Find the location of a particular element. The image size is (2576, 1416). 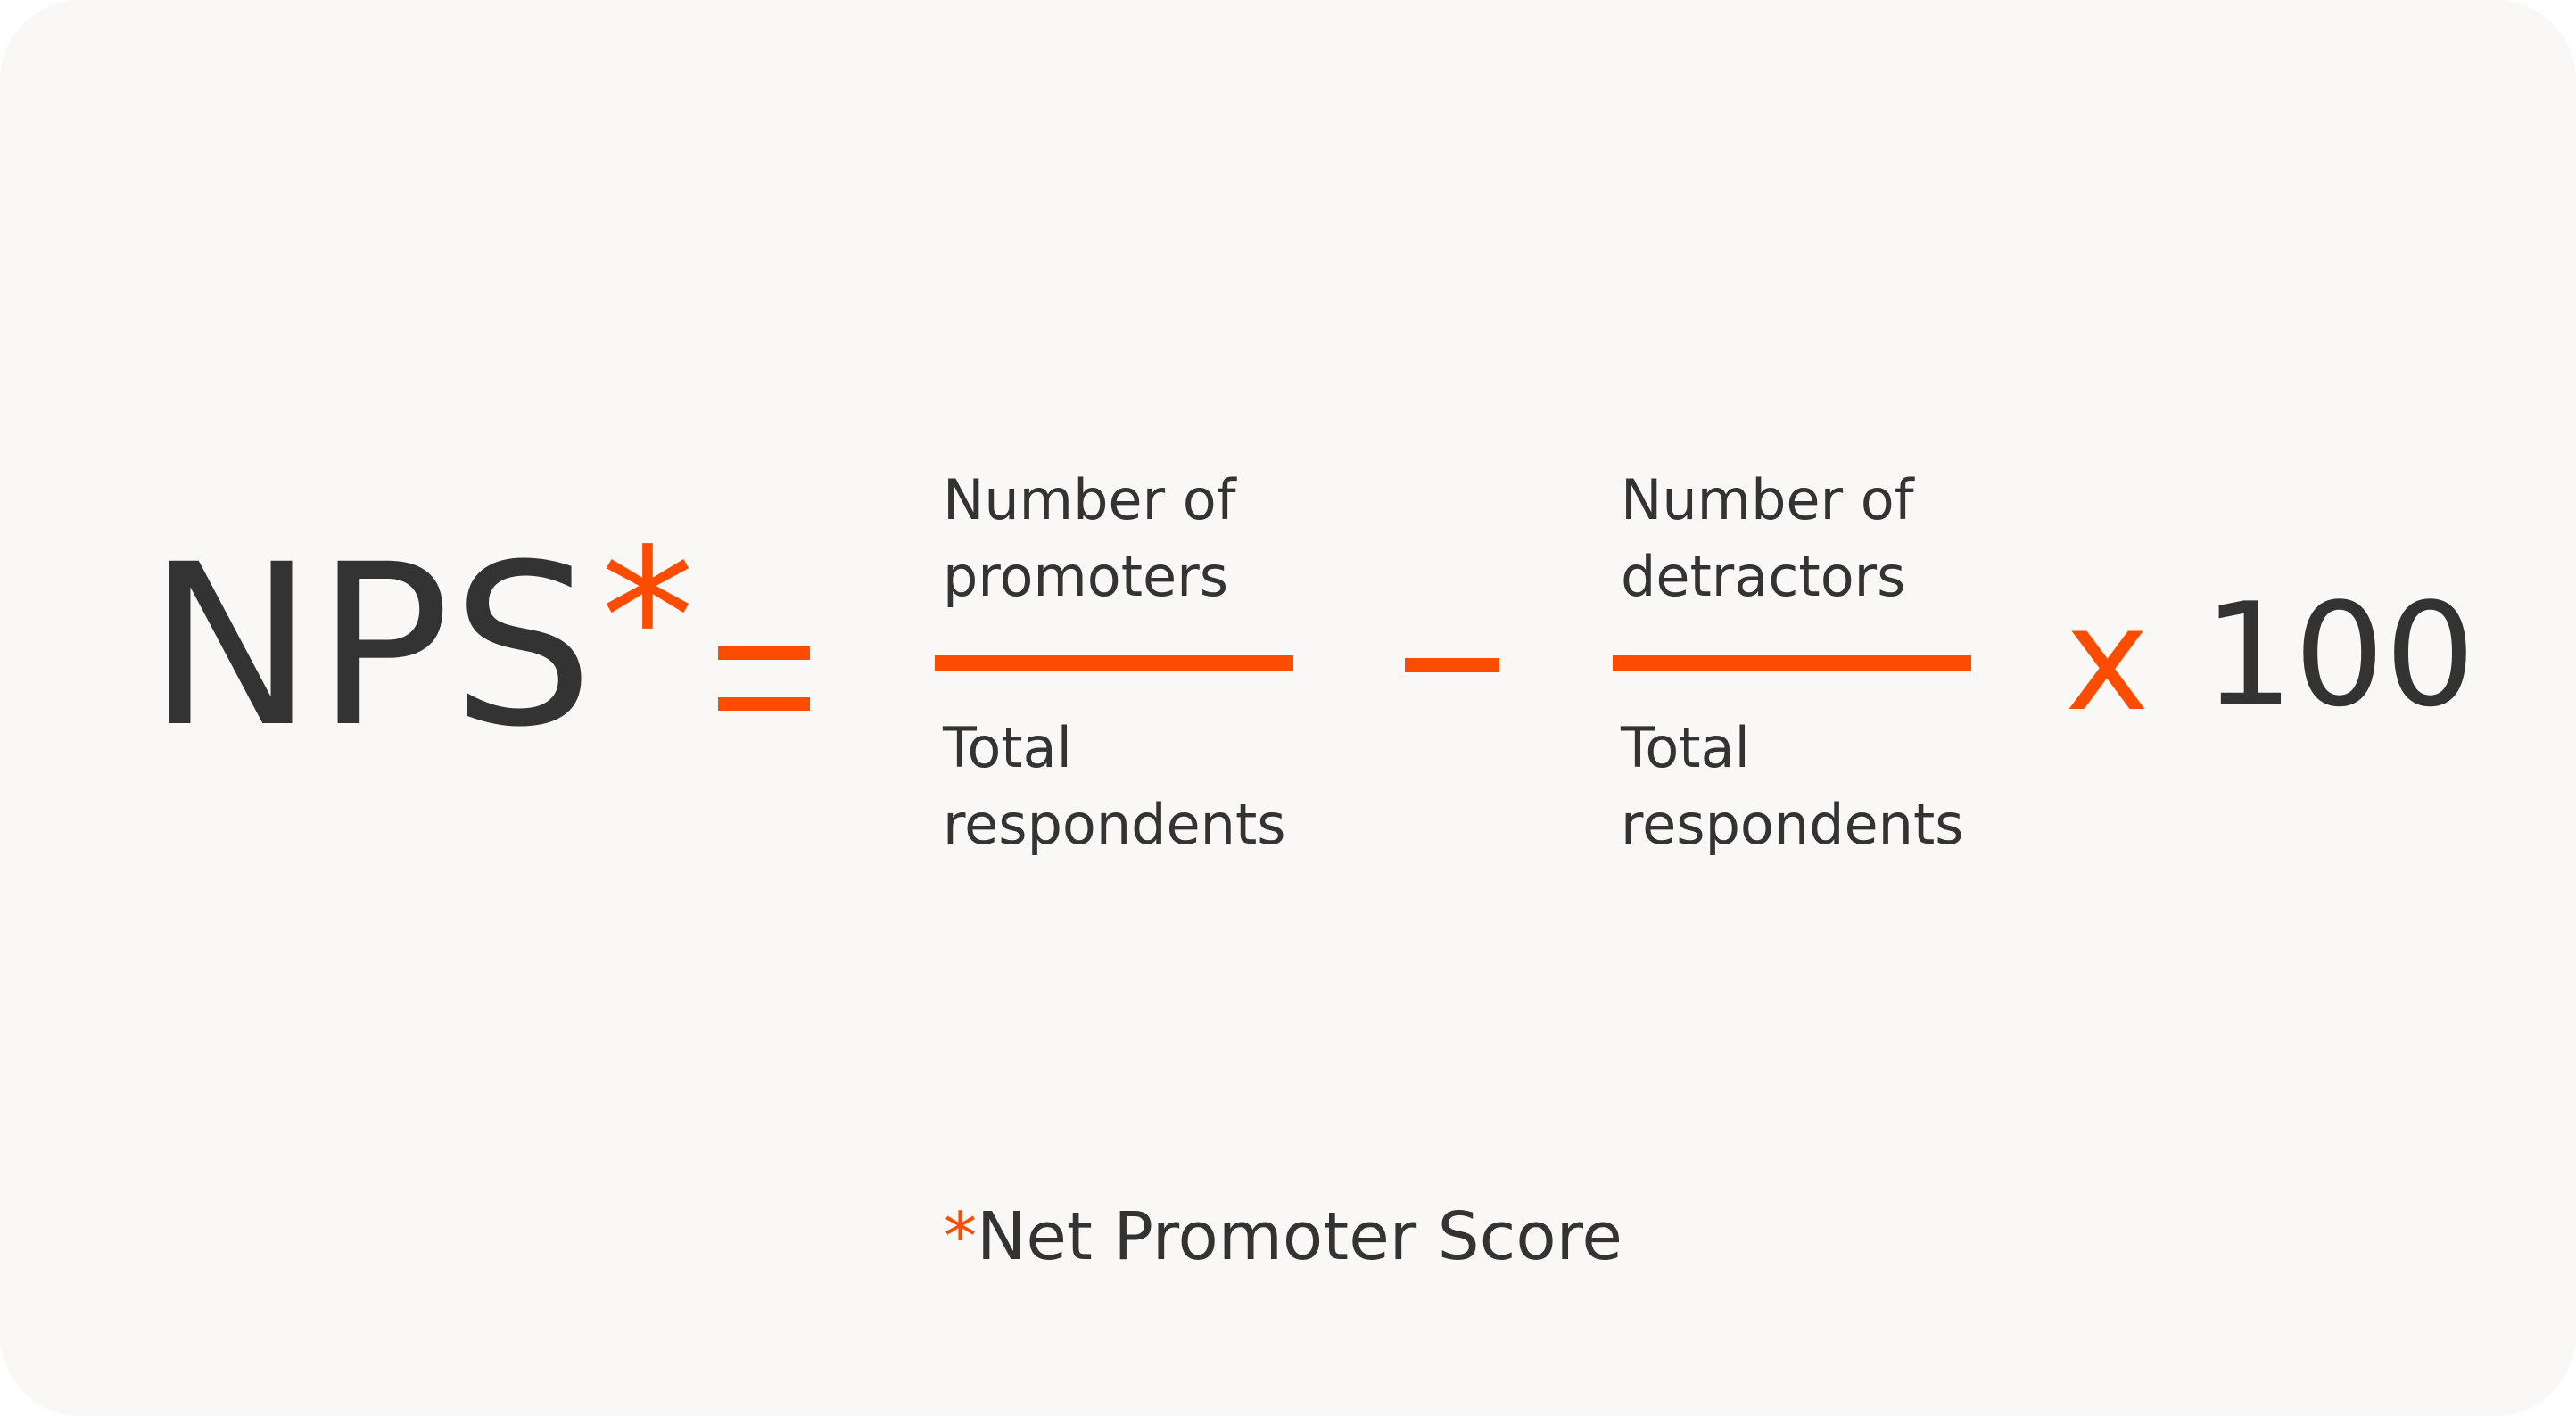

equals-top-bar is located at coordinates (764, 653).